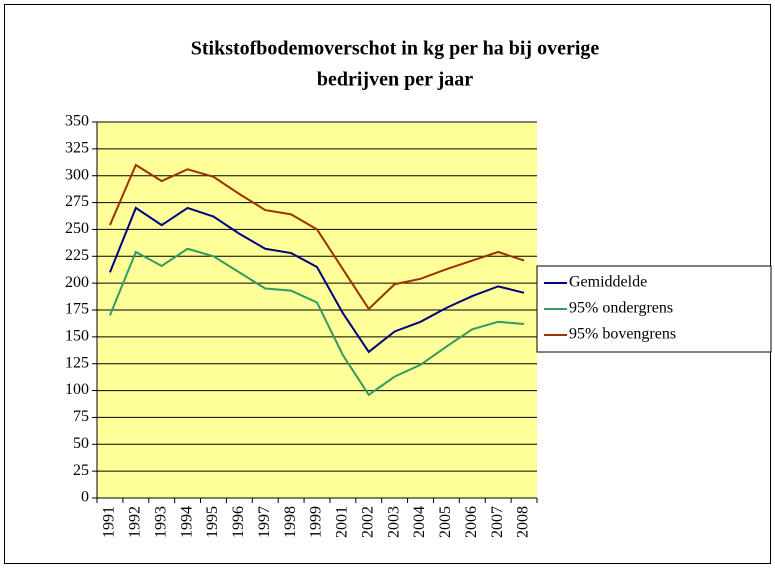  I want to click on x-tick-label: 2002, so click(367, 522).